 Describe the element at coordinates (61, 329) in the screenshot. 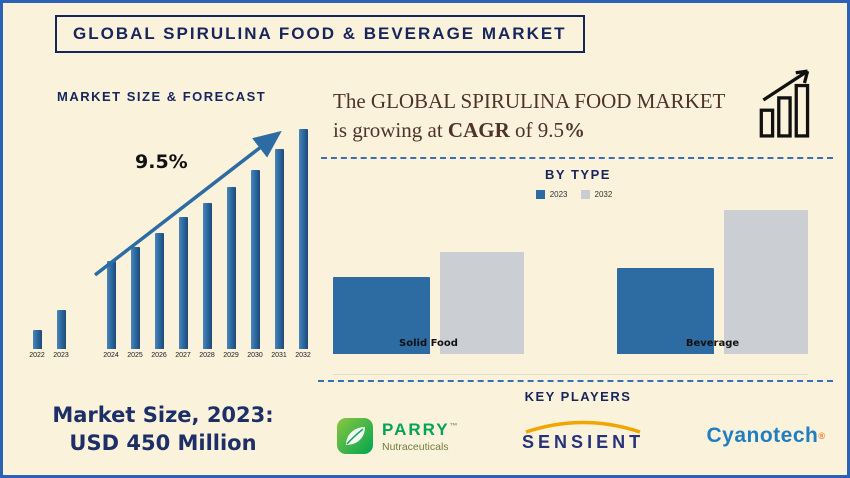

I see `forecast-bar-2023` at that location.